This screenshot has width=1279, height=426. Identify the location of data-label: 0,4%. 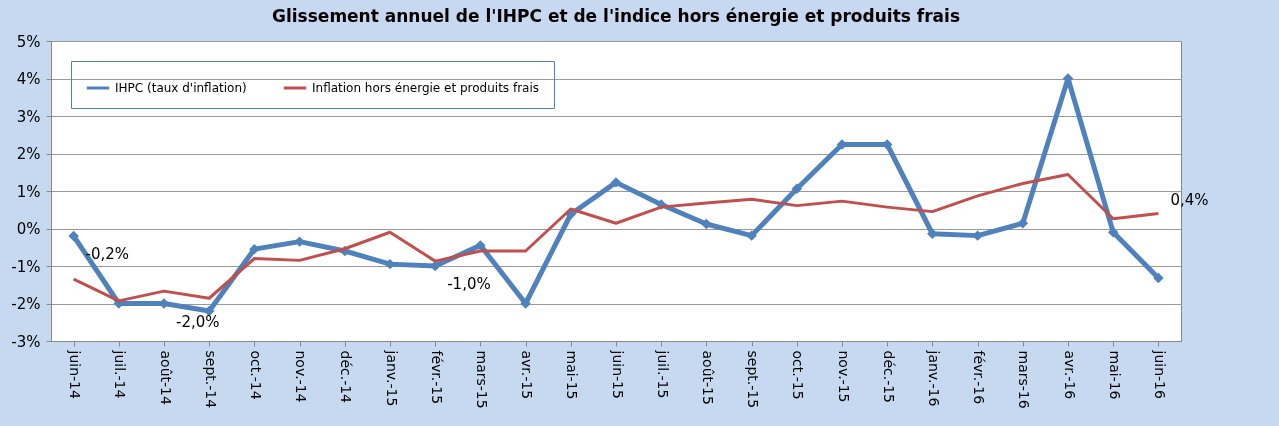
(1189, 199).